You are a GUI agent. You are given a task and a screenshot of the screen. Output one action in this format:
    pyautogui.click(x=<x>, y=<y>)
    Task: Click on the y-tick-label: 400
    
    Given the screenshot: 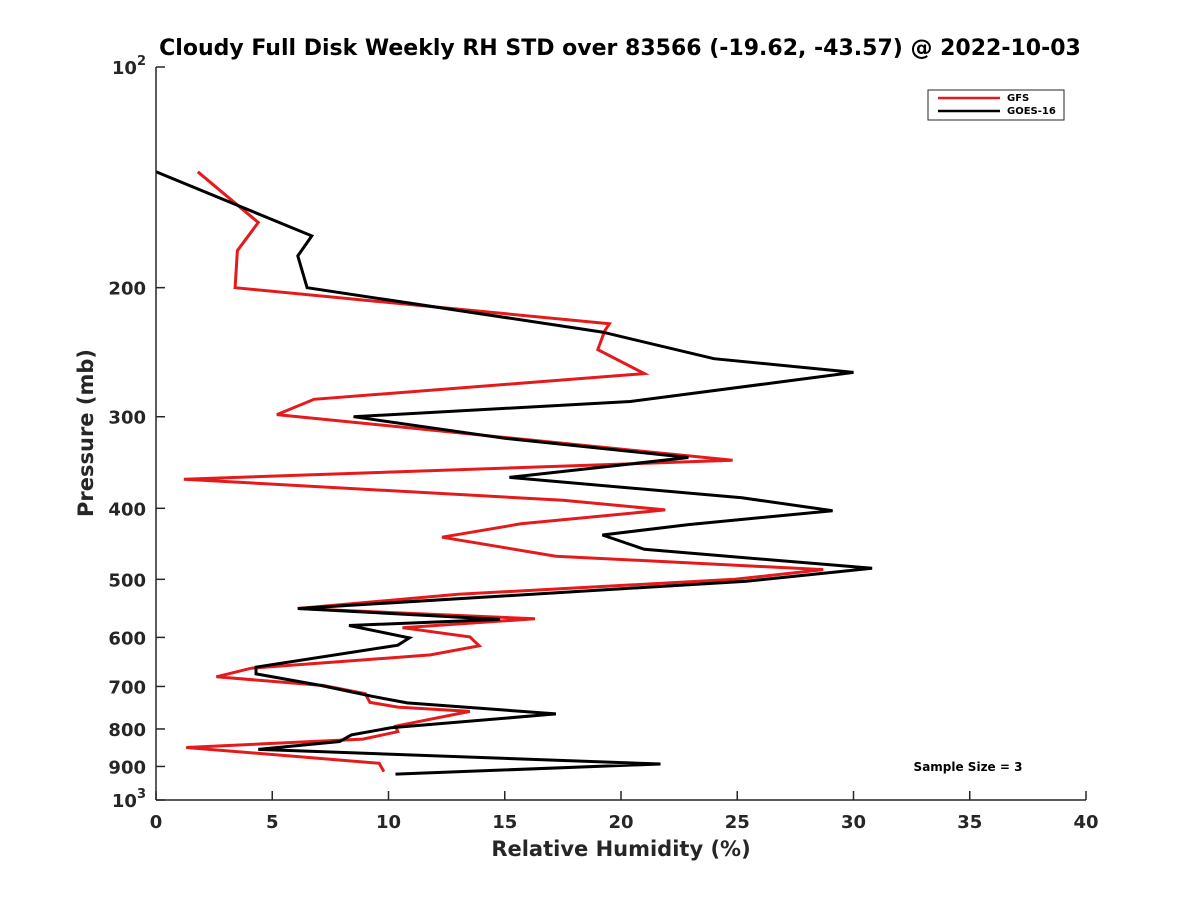 What is the action you would take?
    pyautogui.click(x=127, y=509)
    